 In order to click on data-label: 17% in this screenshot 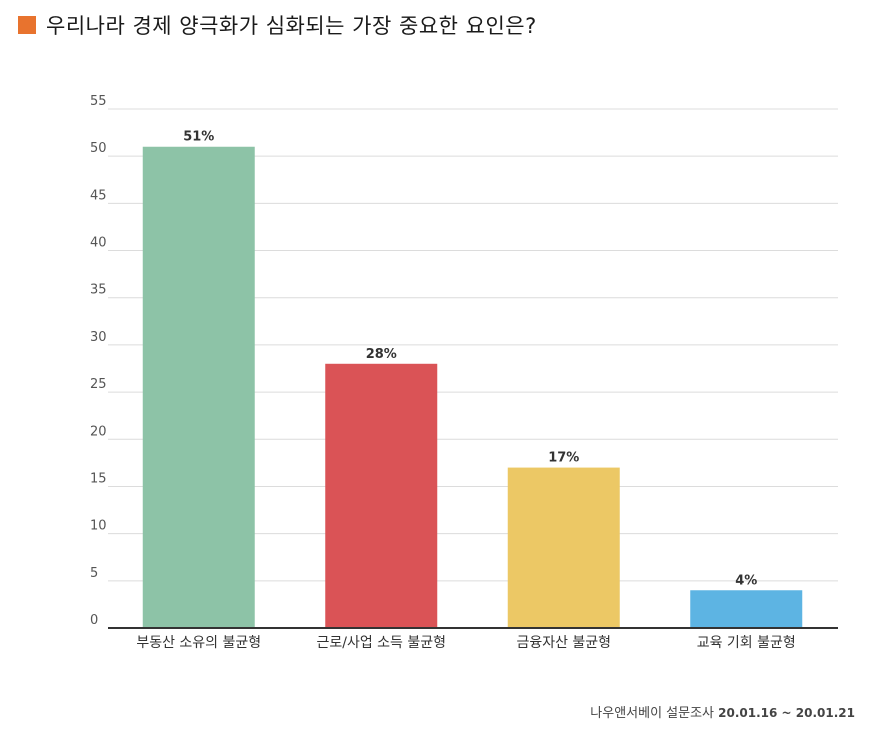, I will do `click(563, 458)`.